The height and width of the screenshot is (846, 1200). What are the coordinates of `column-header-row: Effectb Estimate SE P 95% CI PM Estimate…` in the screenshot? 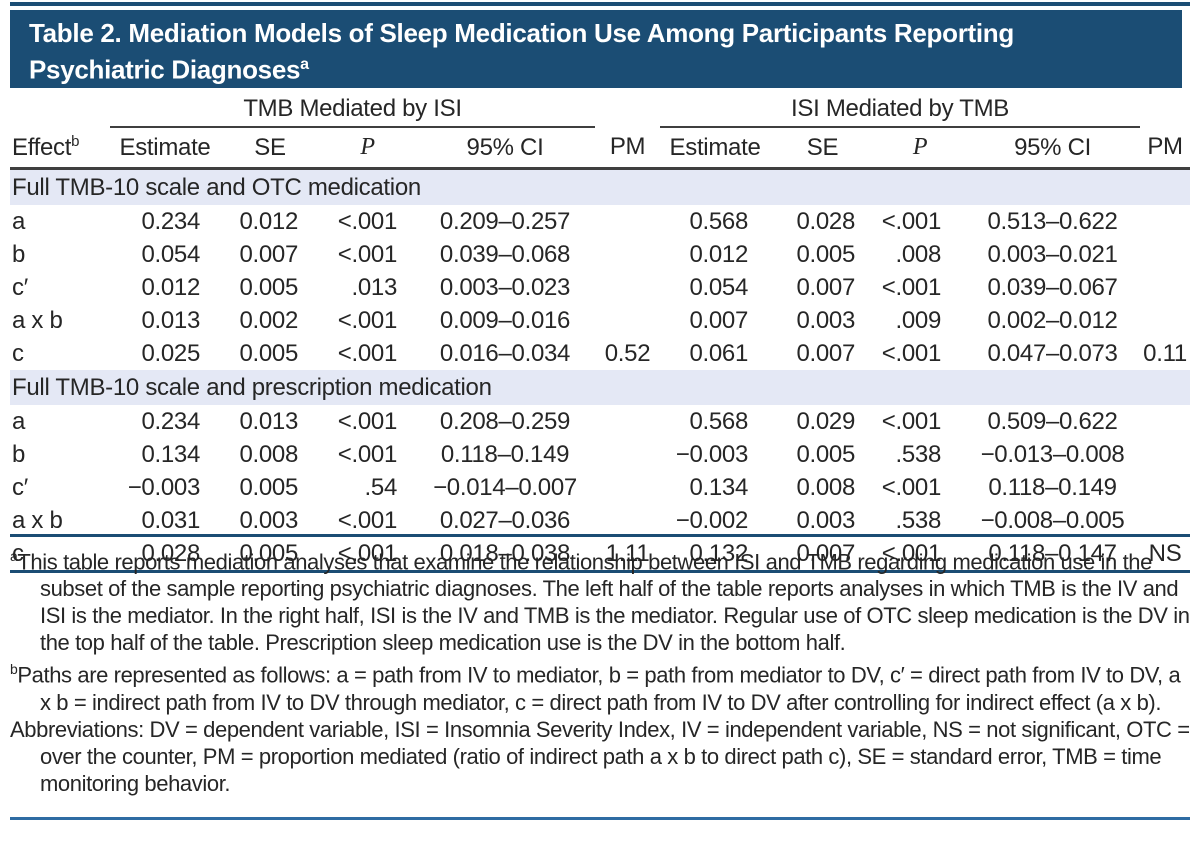 It's located at (600, 148).